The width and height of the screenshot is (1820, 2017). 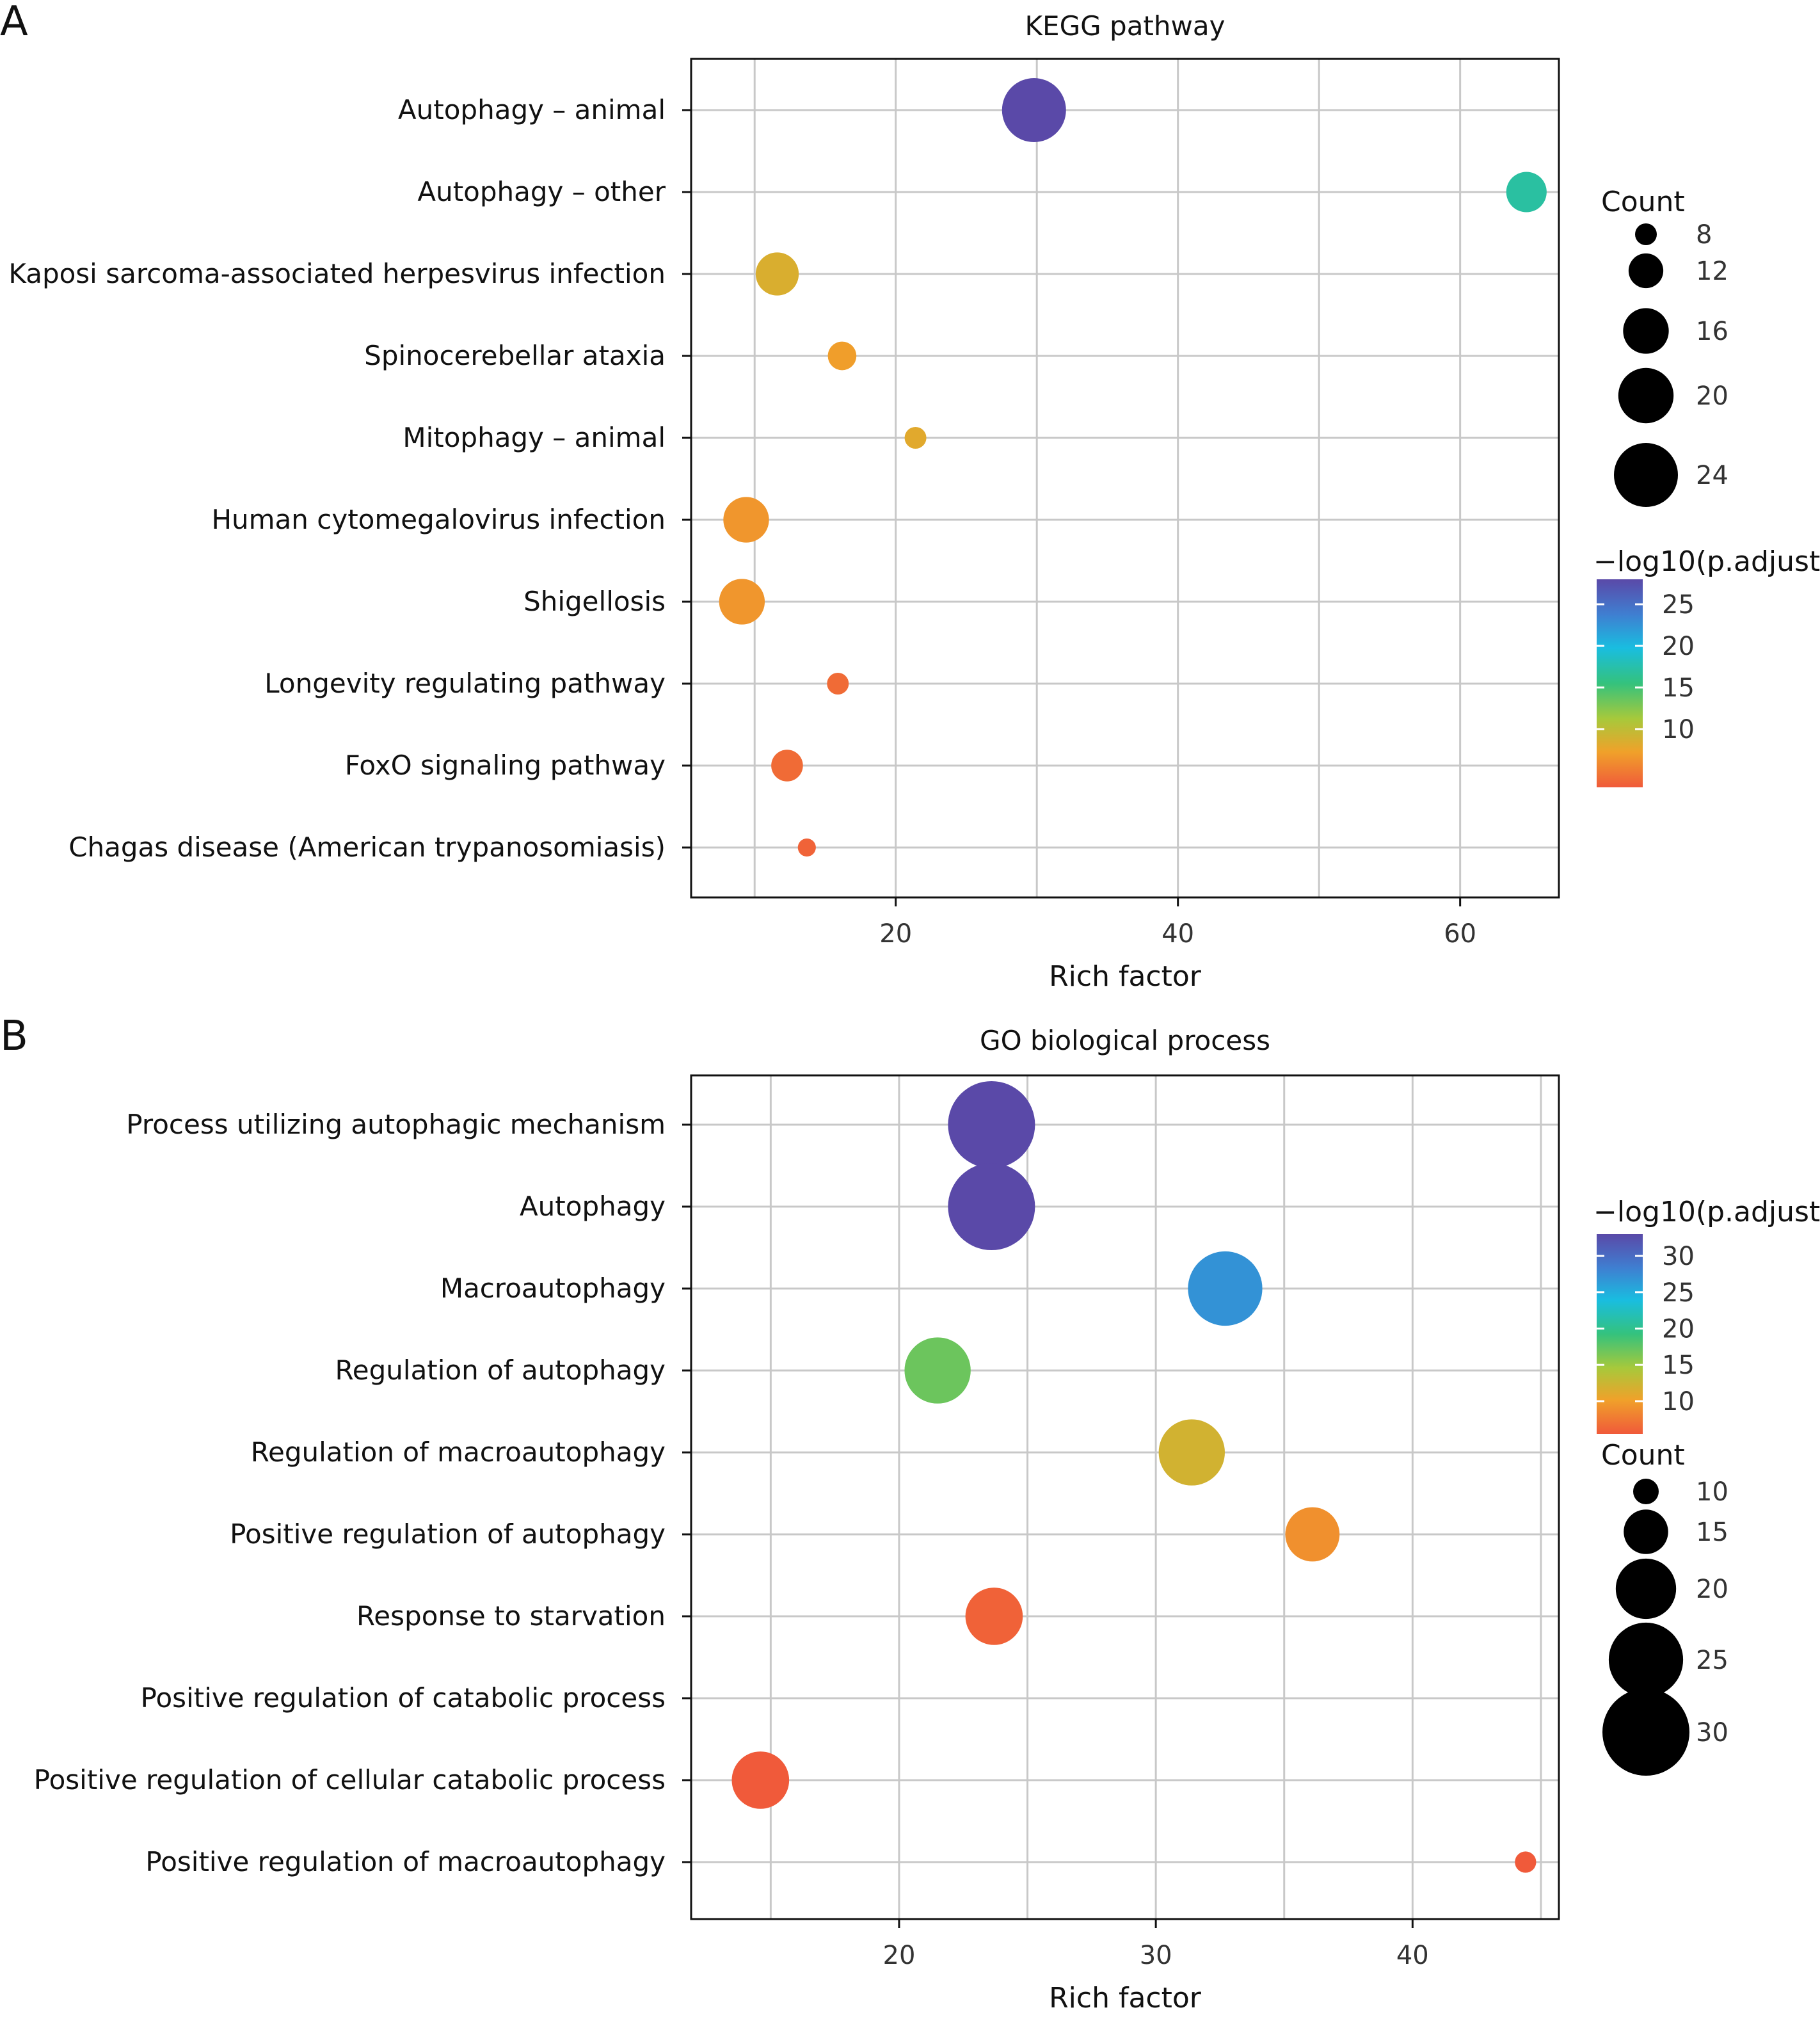 What do you see at coordinates (1712, 476) in the screenshot?
I see `size-legend-label: 24` at bounding box center [1712, 476].